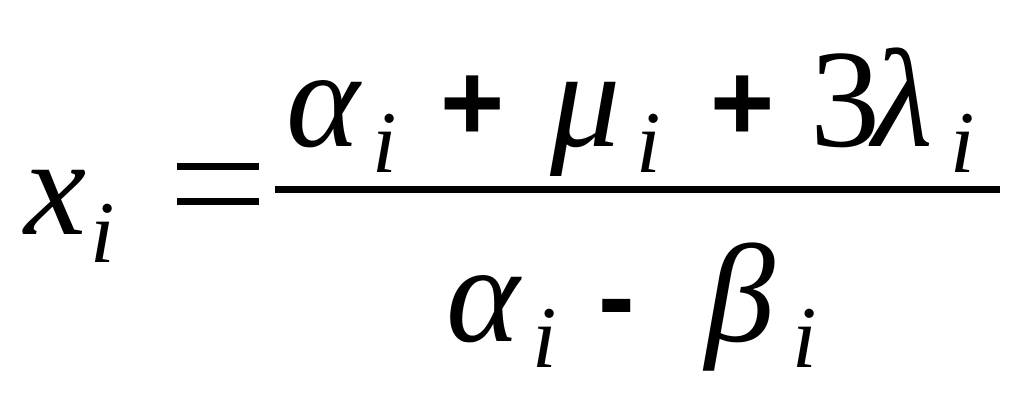  Describe the element at coordinates (845, 99) in the screenshot. I see `coefficient: 3` at that location.